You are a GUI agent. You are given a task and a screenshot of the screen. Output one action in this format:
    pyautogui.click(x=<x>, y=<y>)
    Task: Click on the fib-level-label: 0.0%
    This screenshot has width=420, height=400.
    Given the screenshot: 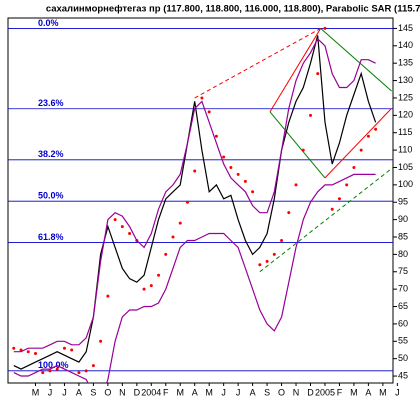 What is the action you would take?
    pyautogui.click(x=48, y=23)
    